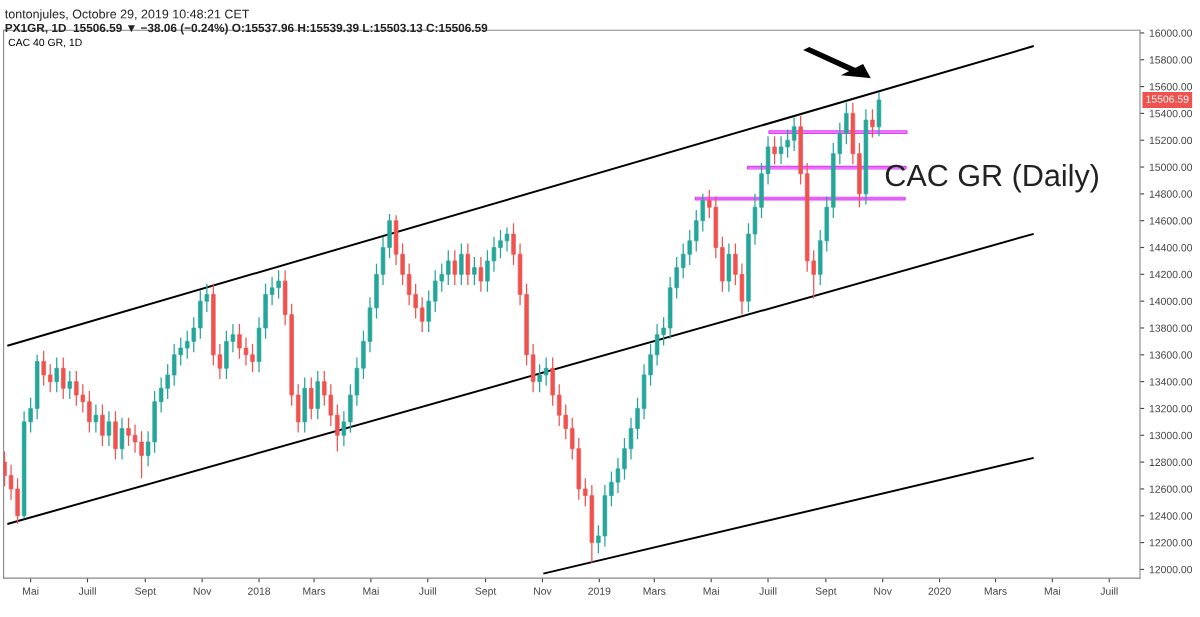 The width and height of the screenshot is (1200, 617). I want to click on x-tick-label: 2020, so click(939, 591).